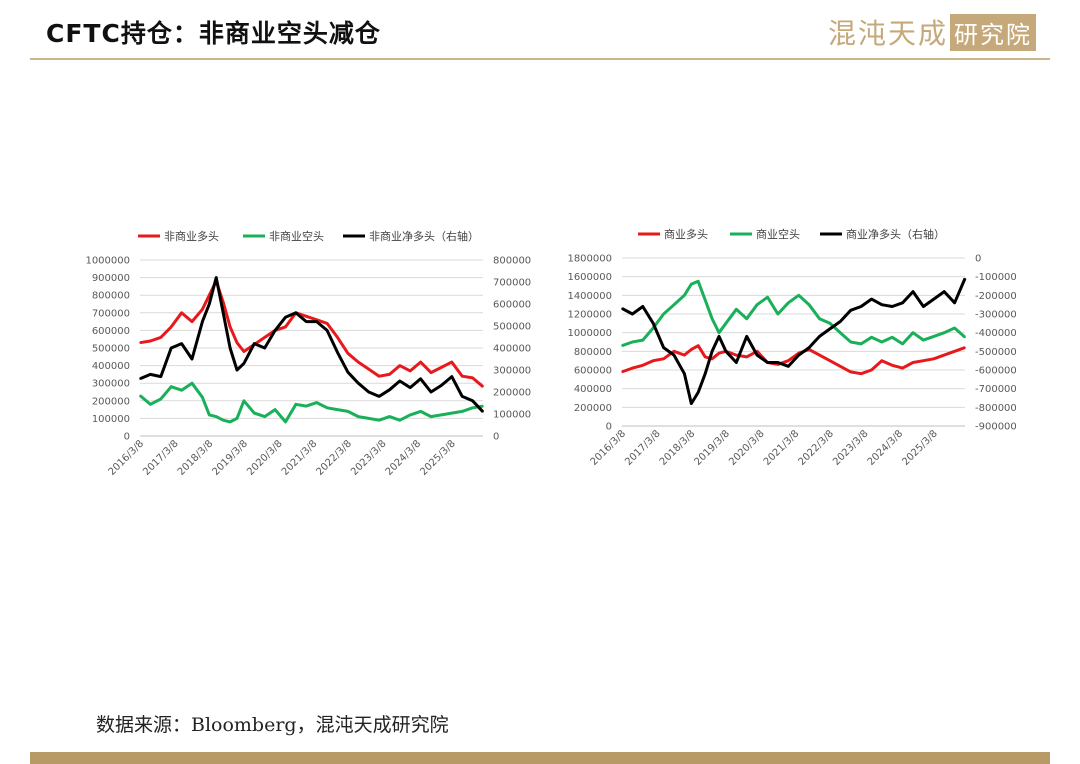 This screenshot has height=764, width=1080. What do you see at coordinates (512, 393) in the screenshot?
I see `y-right-tick-label: 200000` at bounding box center [512, 393].